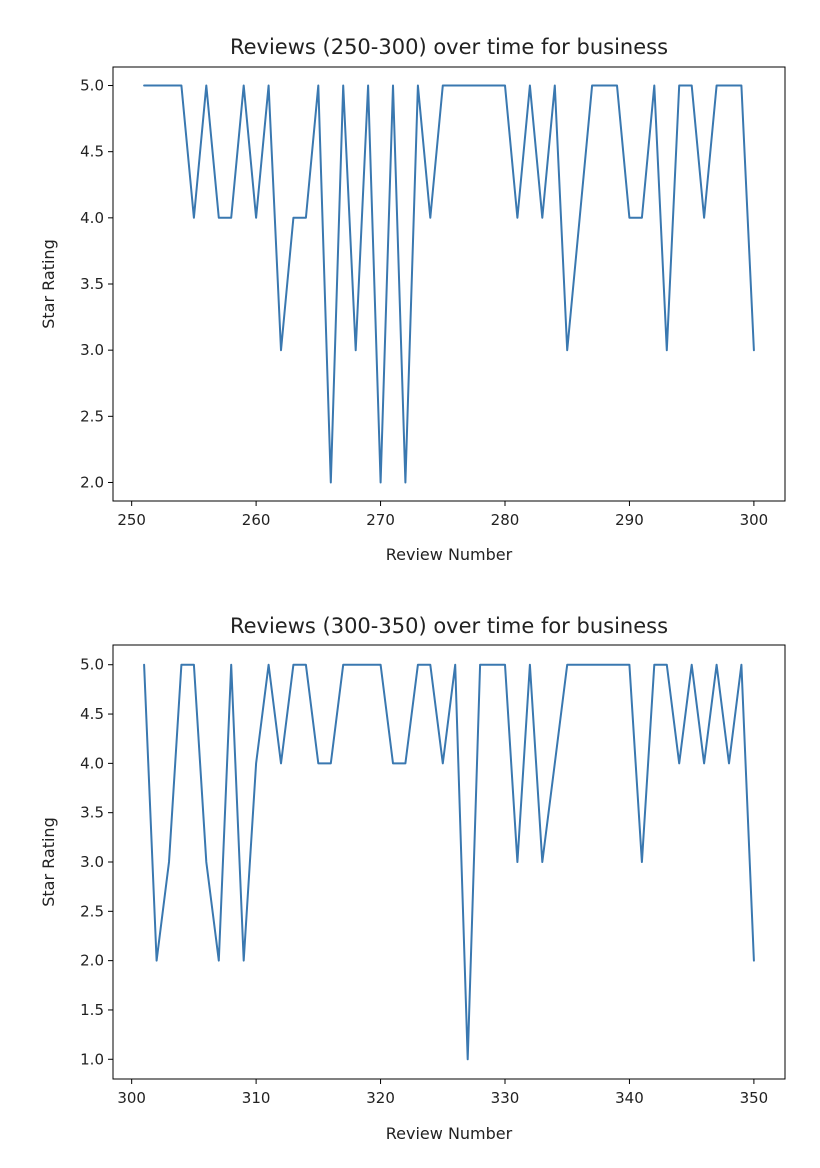 Image resolution: width=820 pixels, height=1168 pixels. Describe the element at coordinates (92, 1010) in the screenshot. I see `y-tick-label: 1.5` at that location.